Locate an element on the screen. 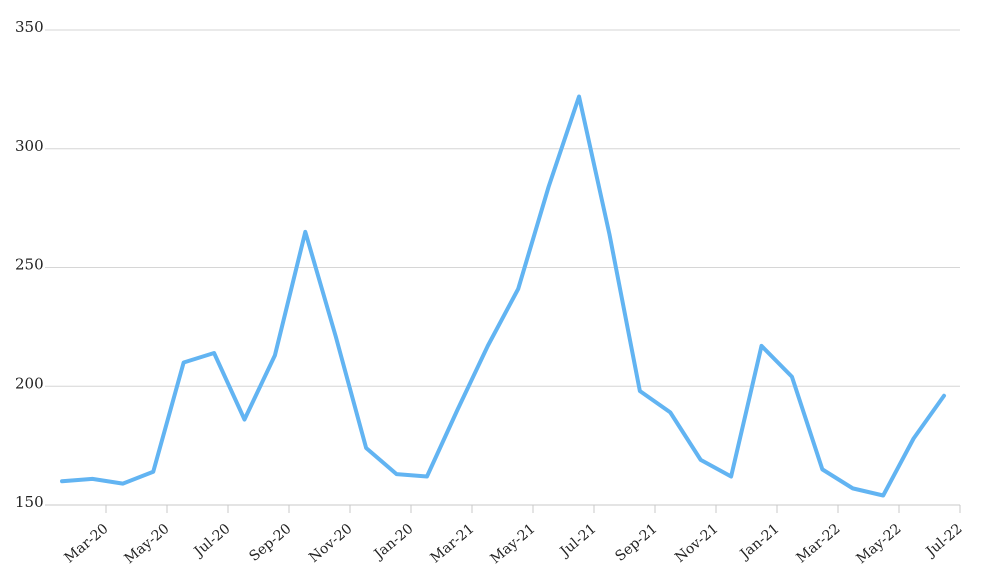 Image resolution: width=1000 pixels, height=584 pixels. y-tick-label: 350 is located at coordinates (29, 27).